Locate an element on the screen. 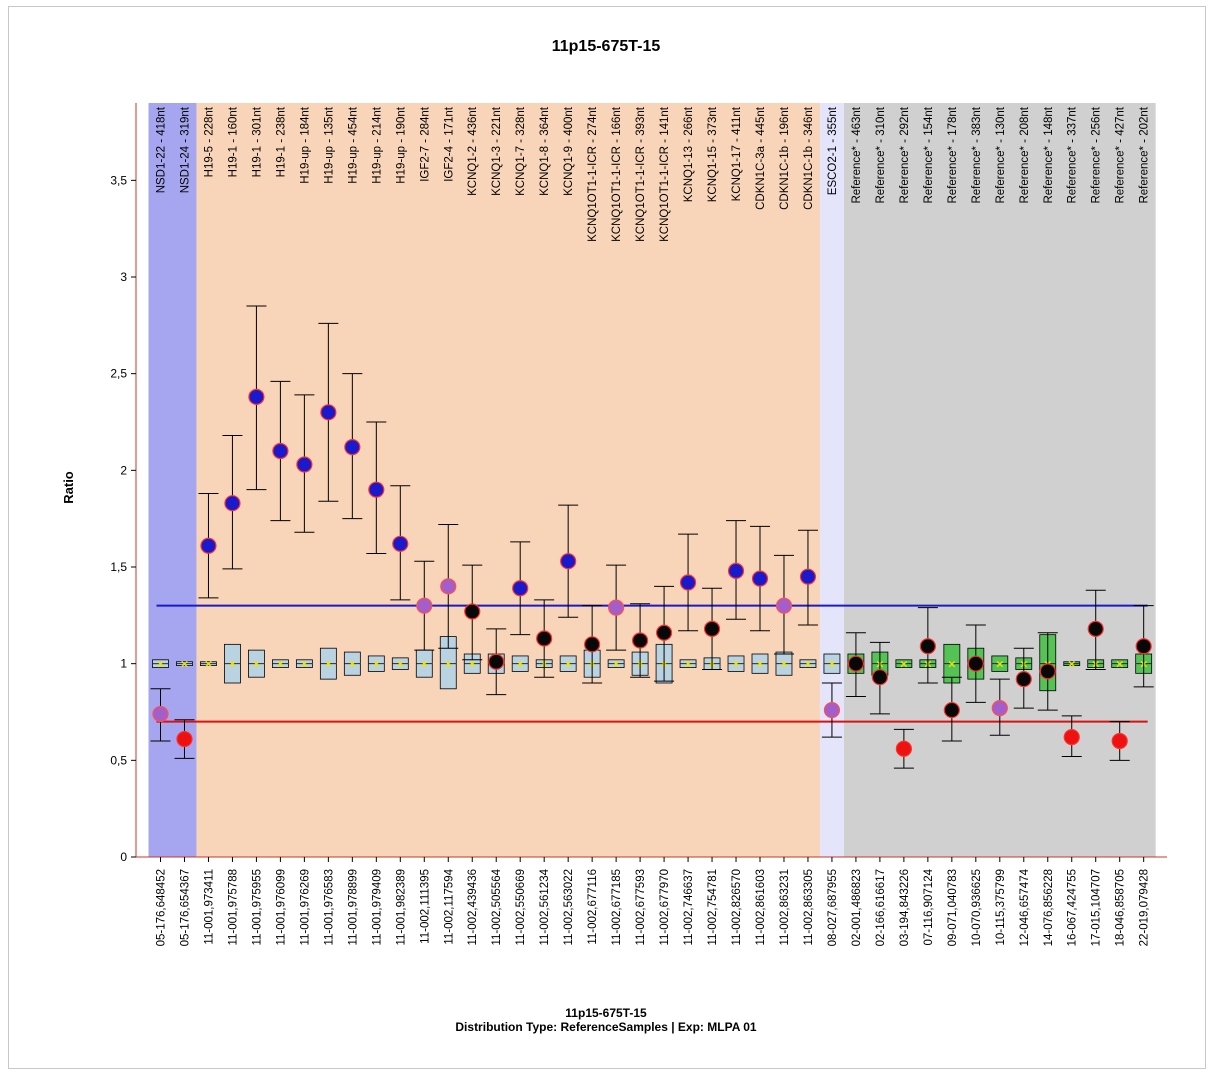  probe-name-label: NSD1-22 - 418nt is located at coordinates (162, 149).